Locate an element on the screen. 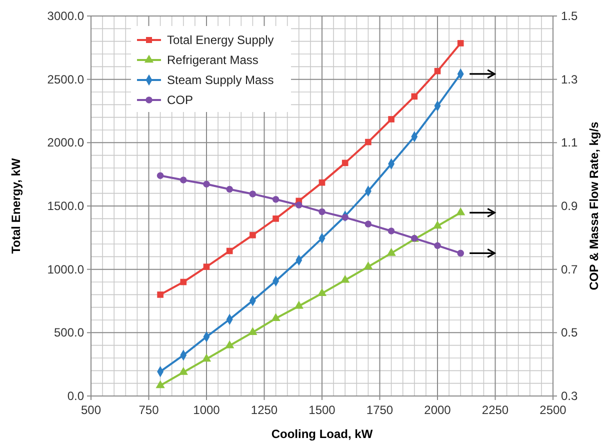  y2-tick-label: 1.5 is located at coordinates (569, 16).